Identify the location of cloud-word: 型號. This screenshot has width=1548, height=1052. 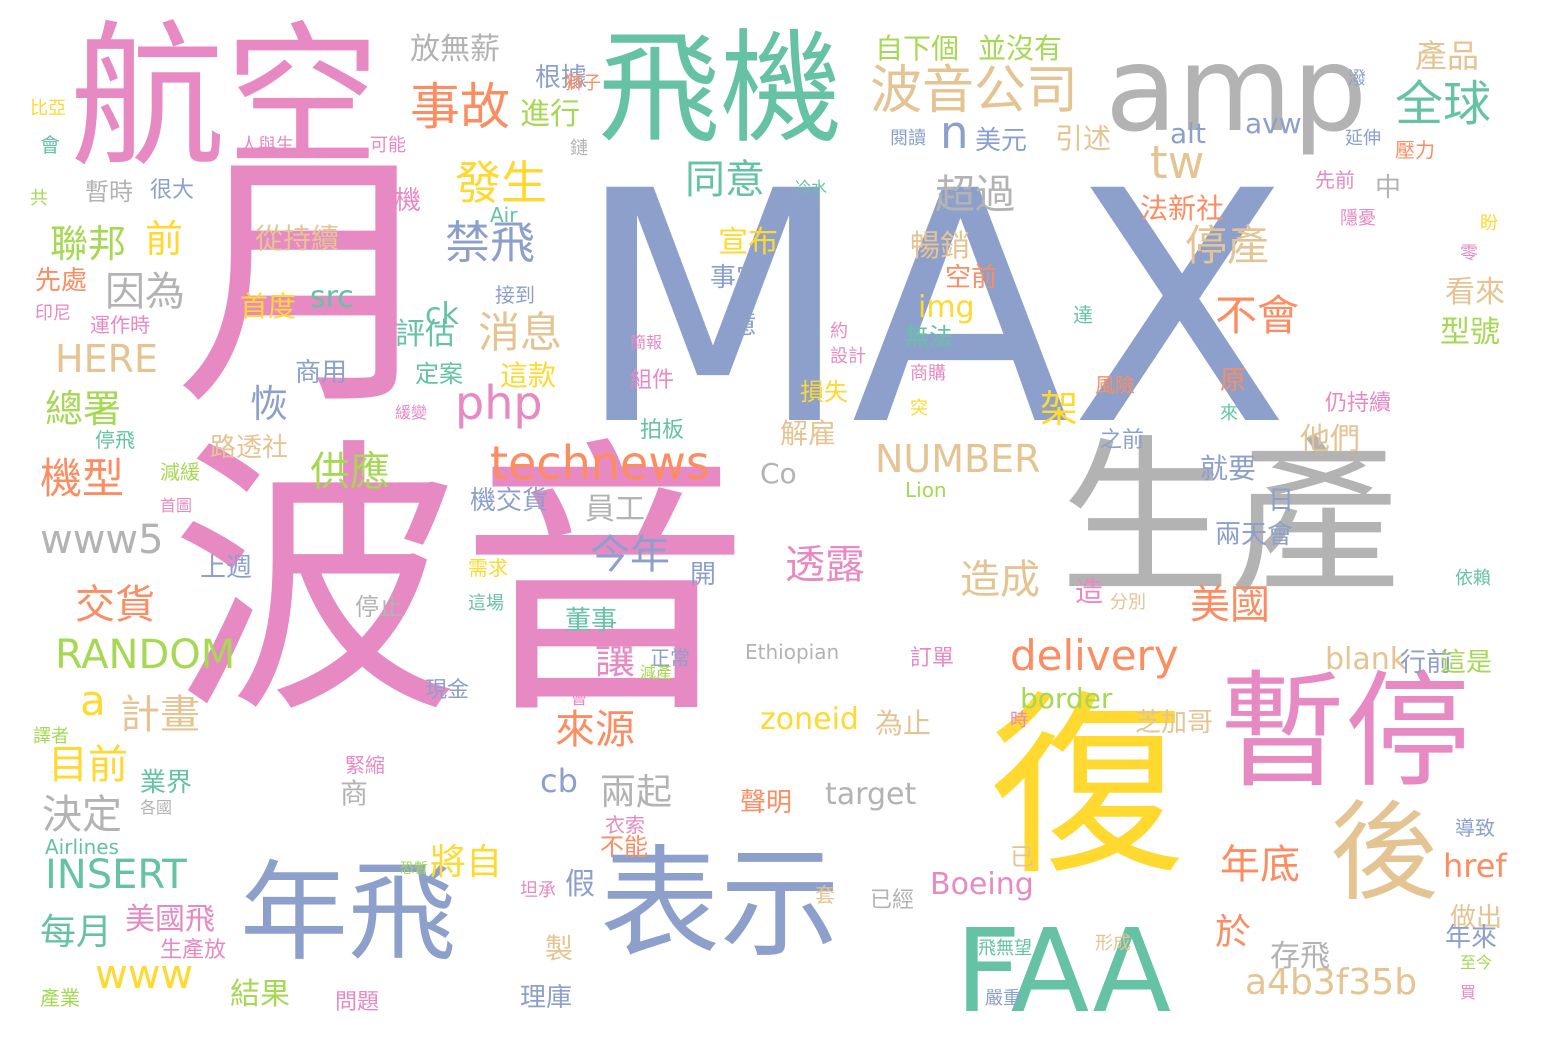
(1470, 332).